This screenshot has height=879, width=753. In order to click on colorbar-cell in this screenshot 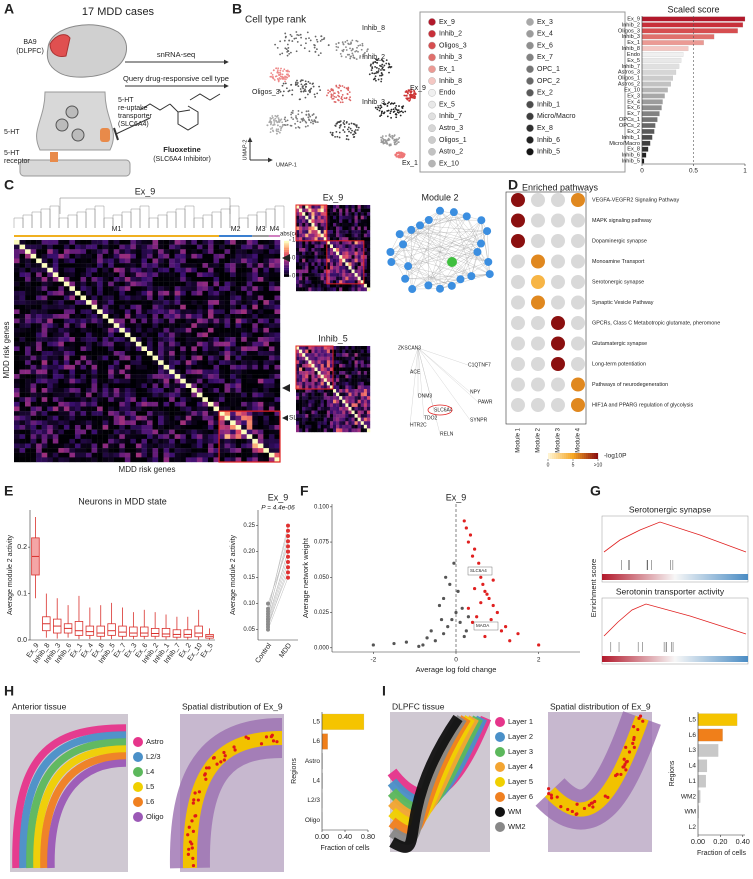, I will do `click(551, 456)`.